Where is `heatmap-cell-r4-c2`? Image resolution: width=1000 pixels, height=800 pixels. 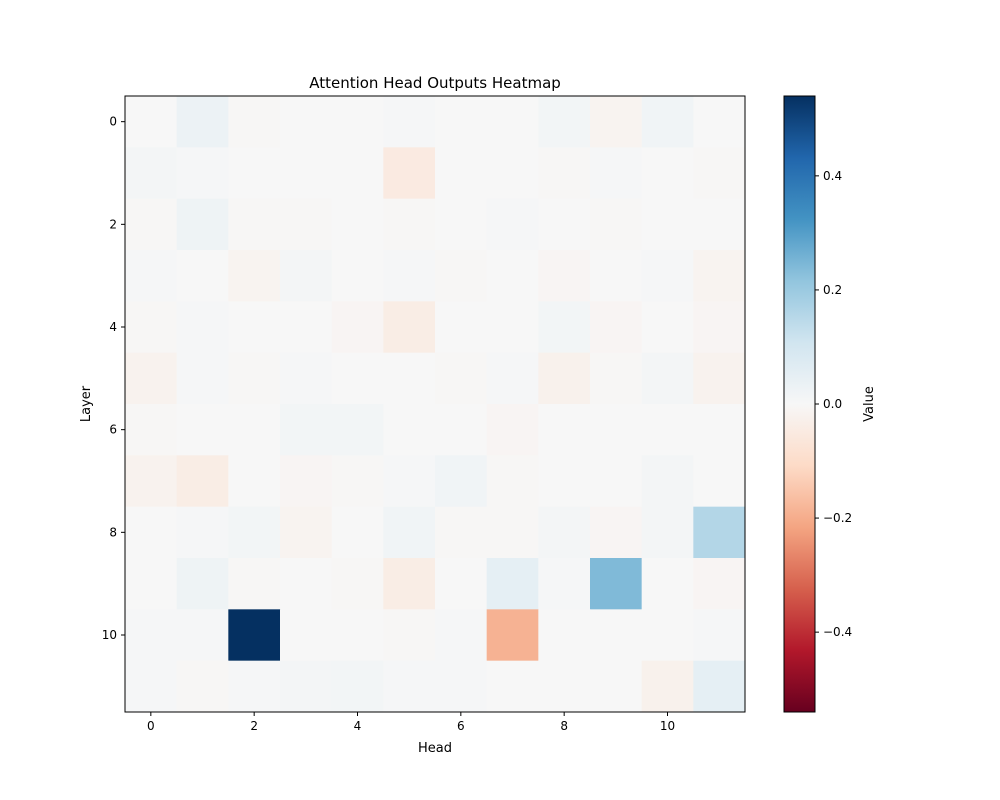 heatmap-cell-r4-c2 is located at coordinates (254, 327).